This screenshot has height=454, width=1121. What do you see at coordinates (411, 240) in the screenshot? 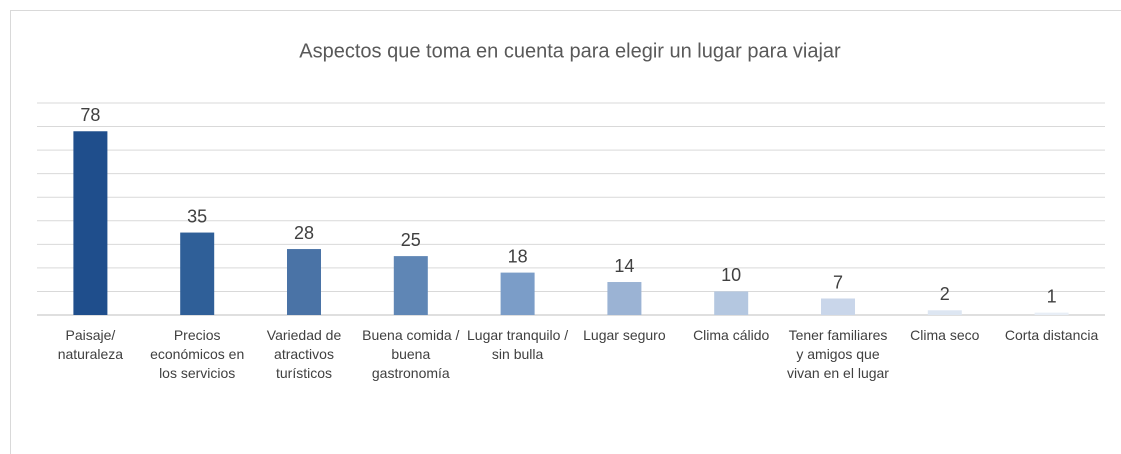
I see `data-label: 25` at bounding box center [411, 240].